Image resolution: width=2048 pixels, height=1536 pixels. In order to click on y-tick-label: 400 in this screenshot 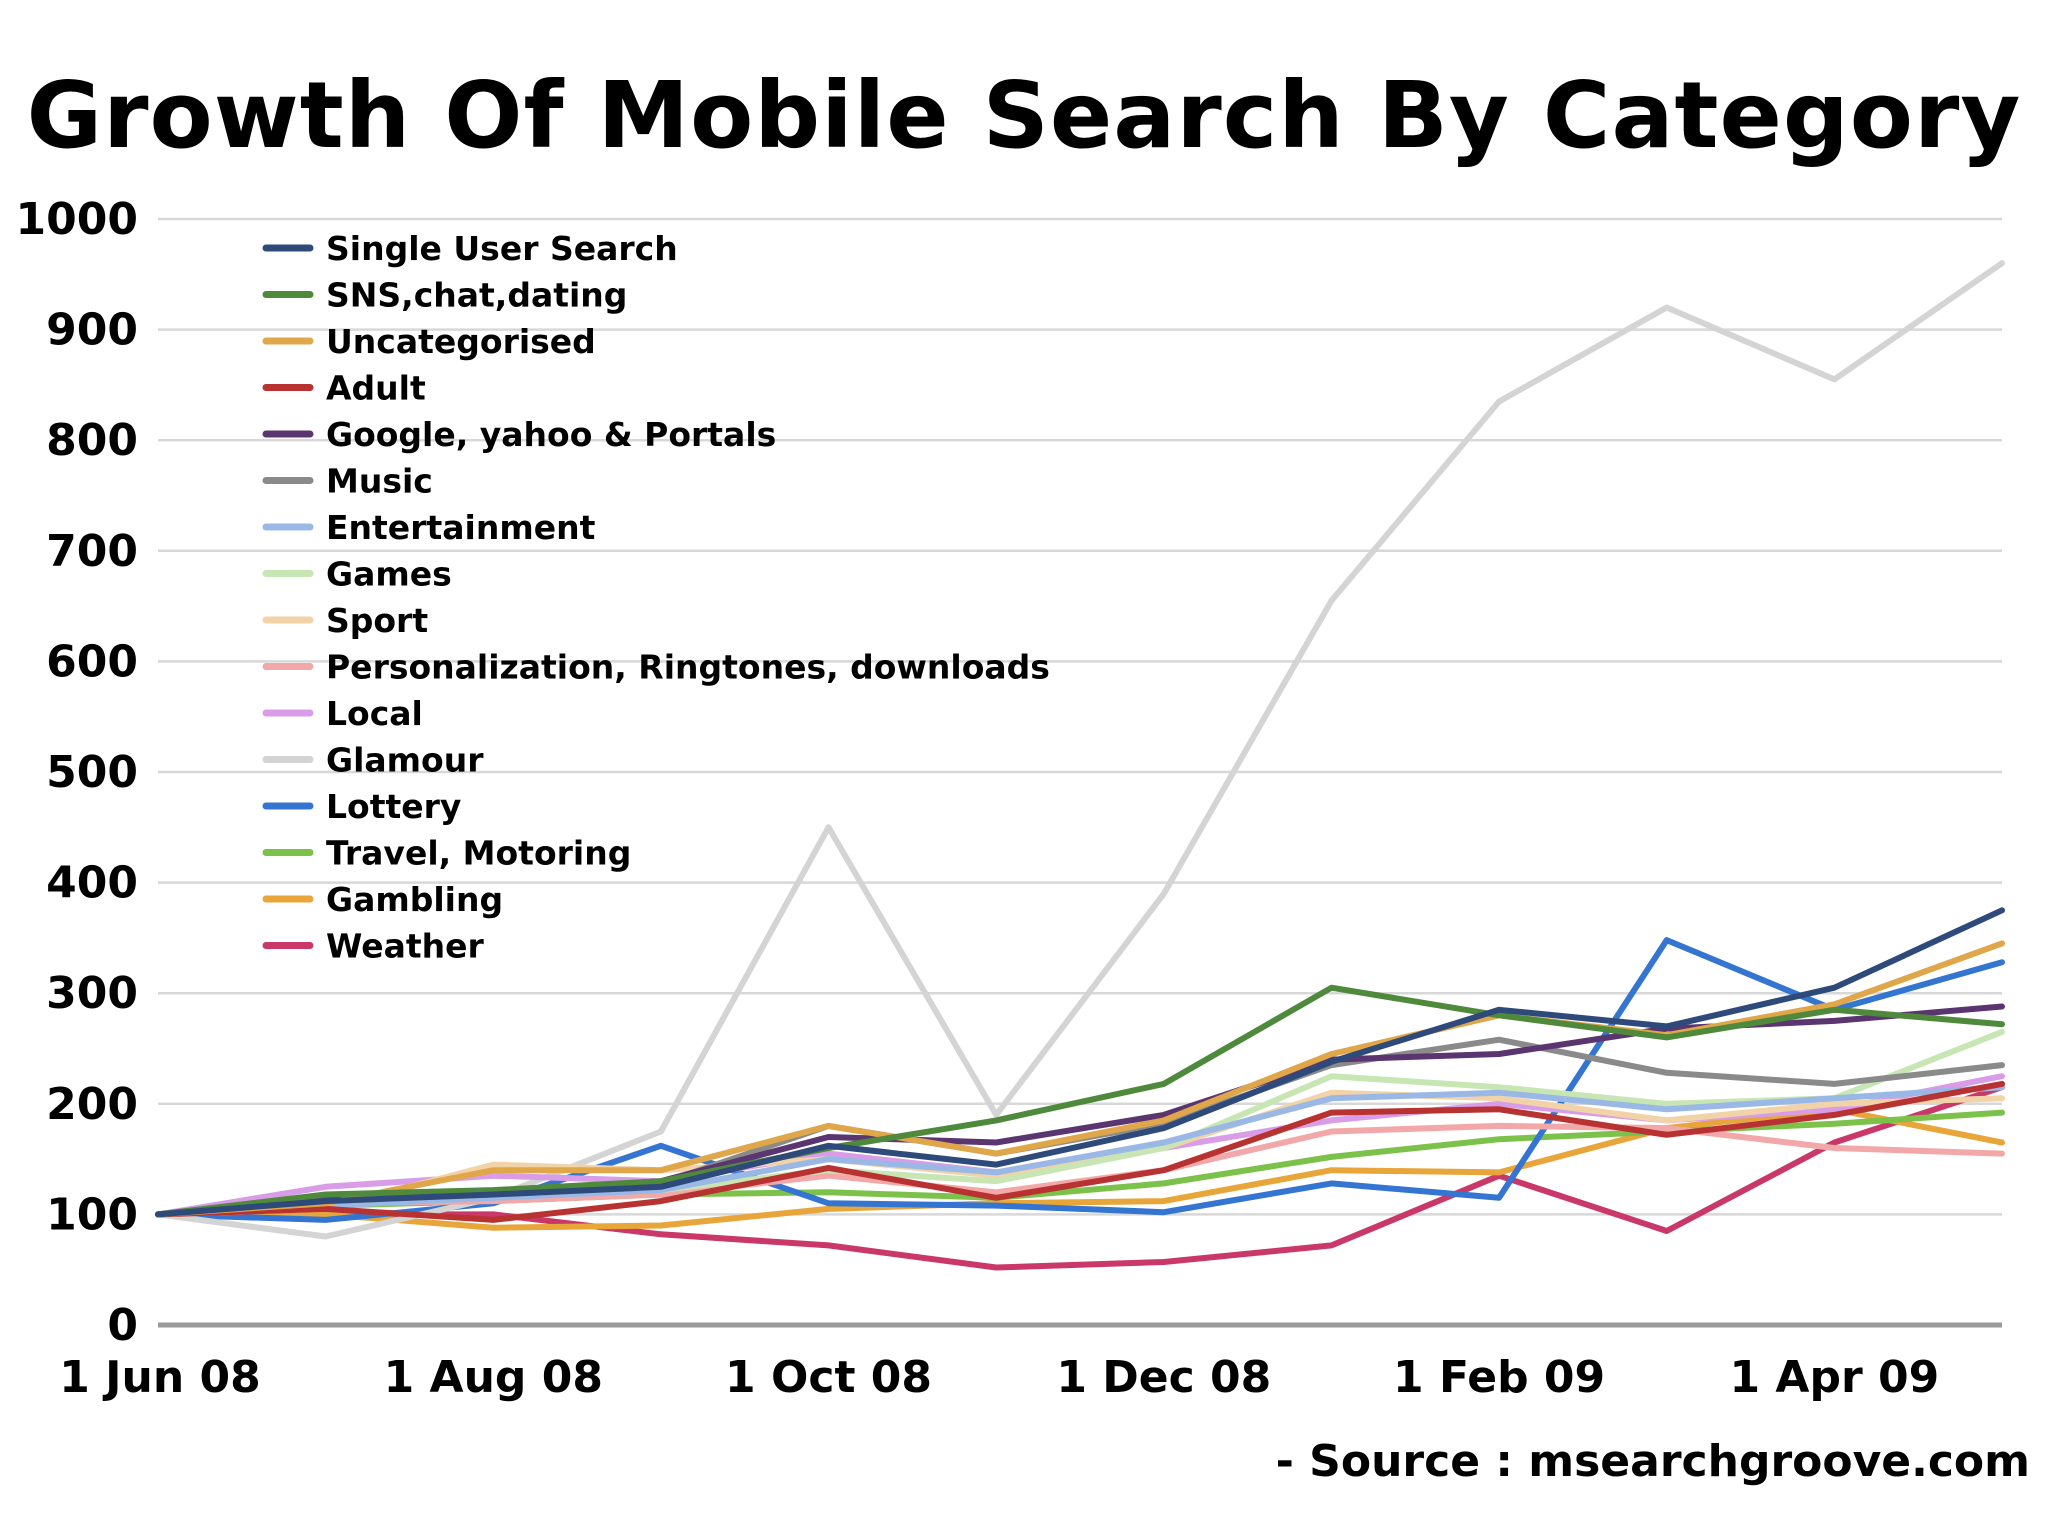, I will do `click(92, 883)`.